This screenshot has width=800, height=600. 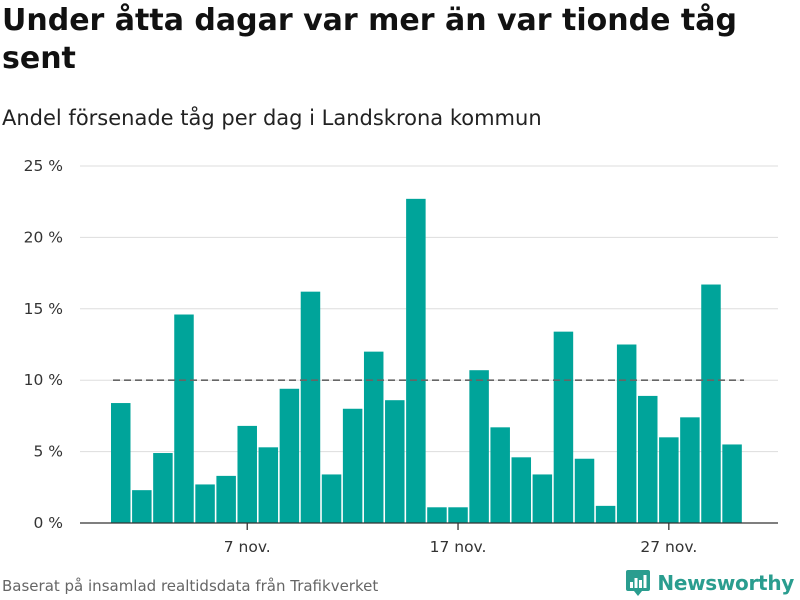 I want to click on newsworthy-logo: Newsworthy, so click(x=709, y=583).